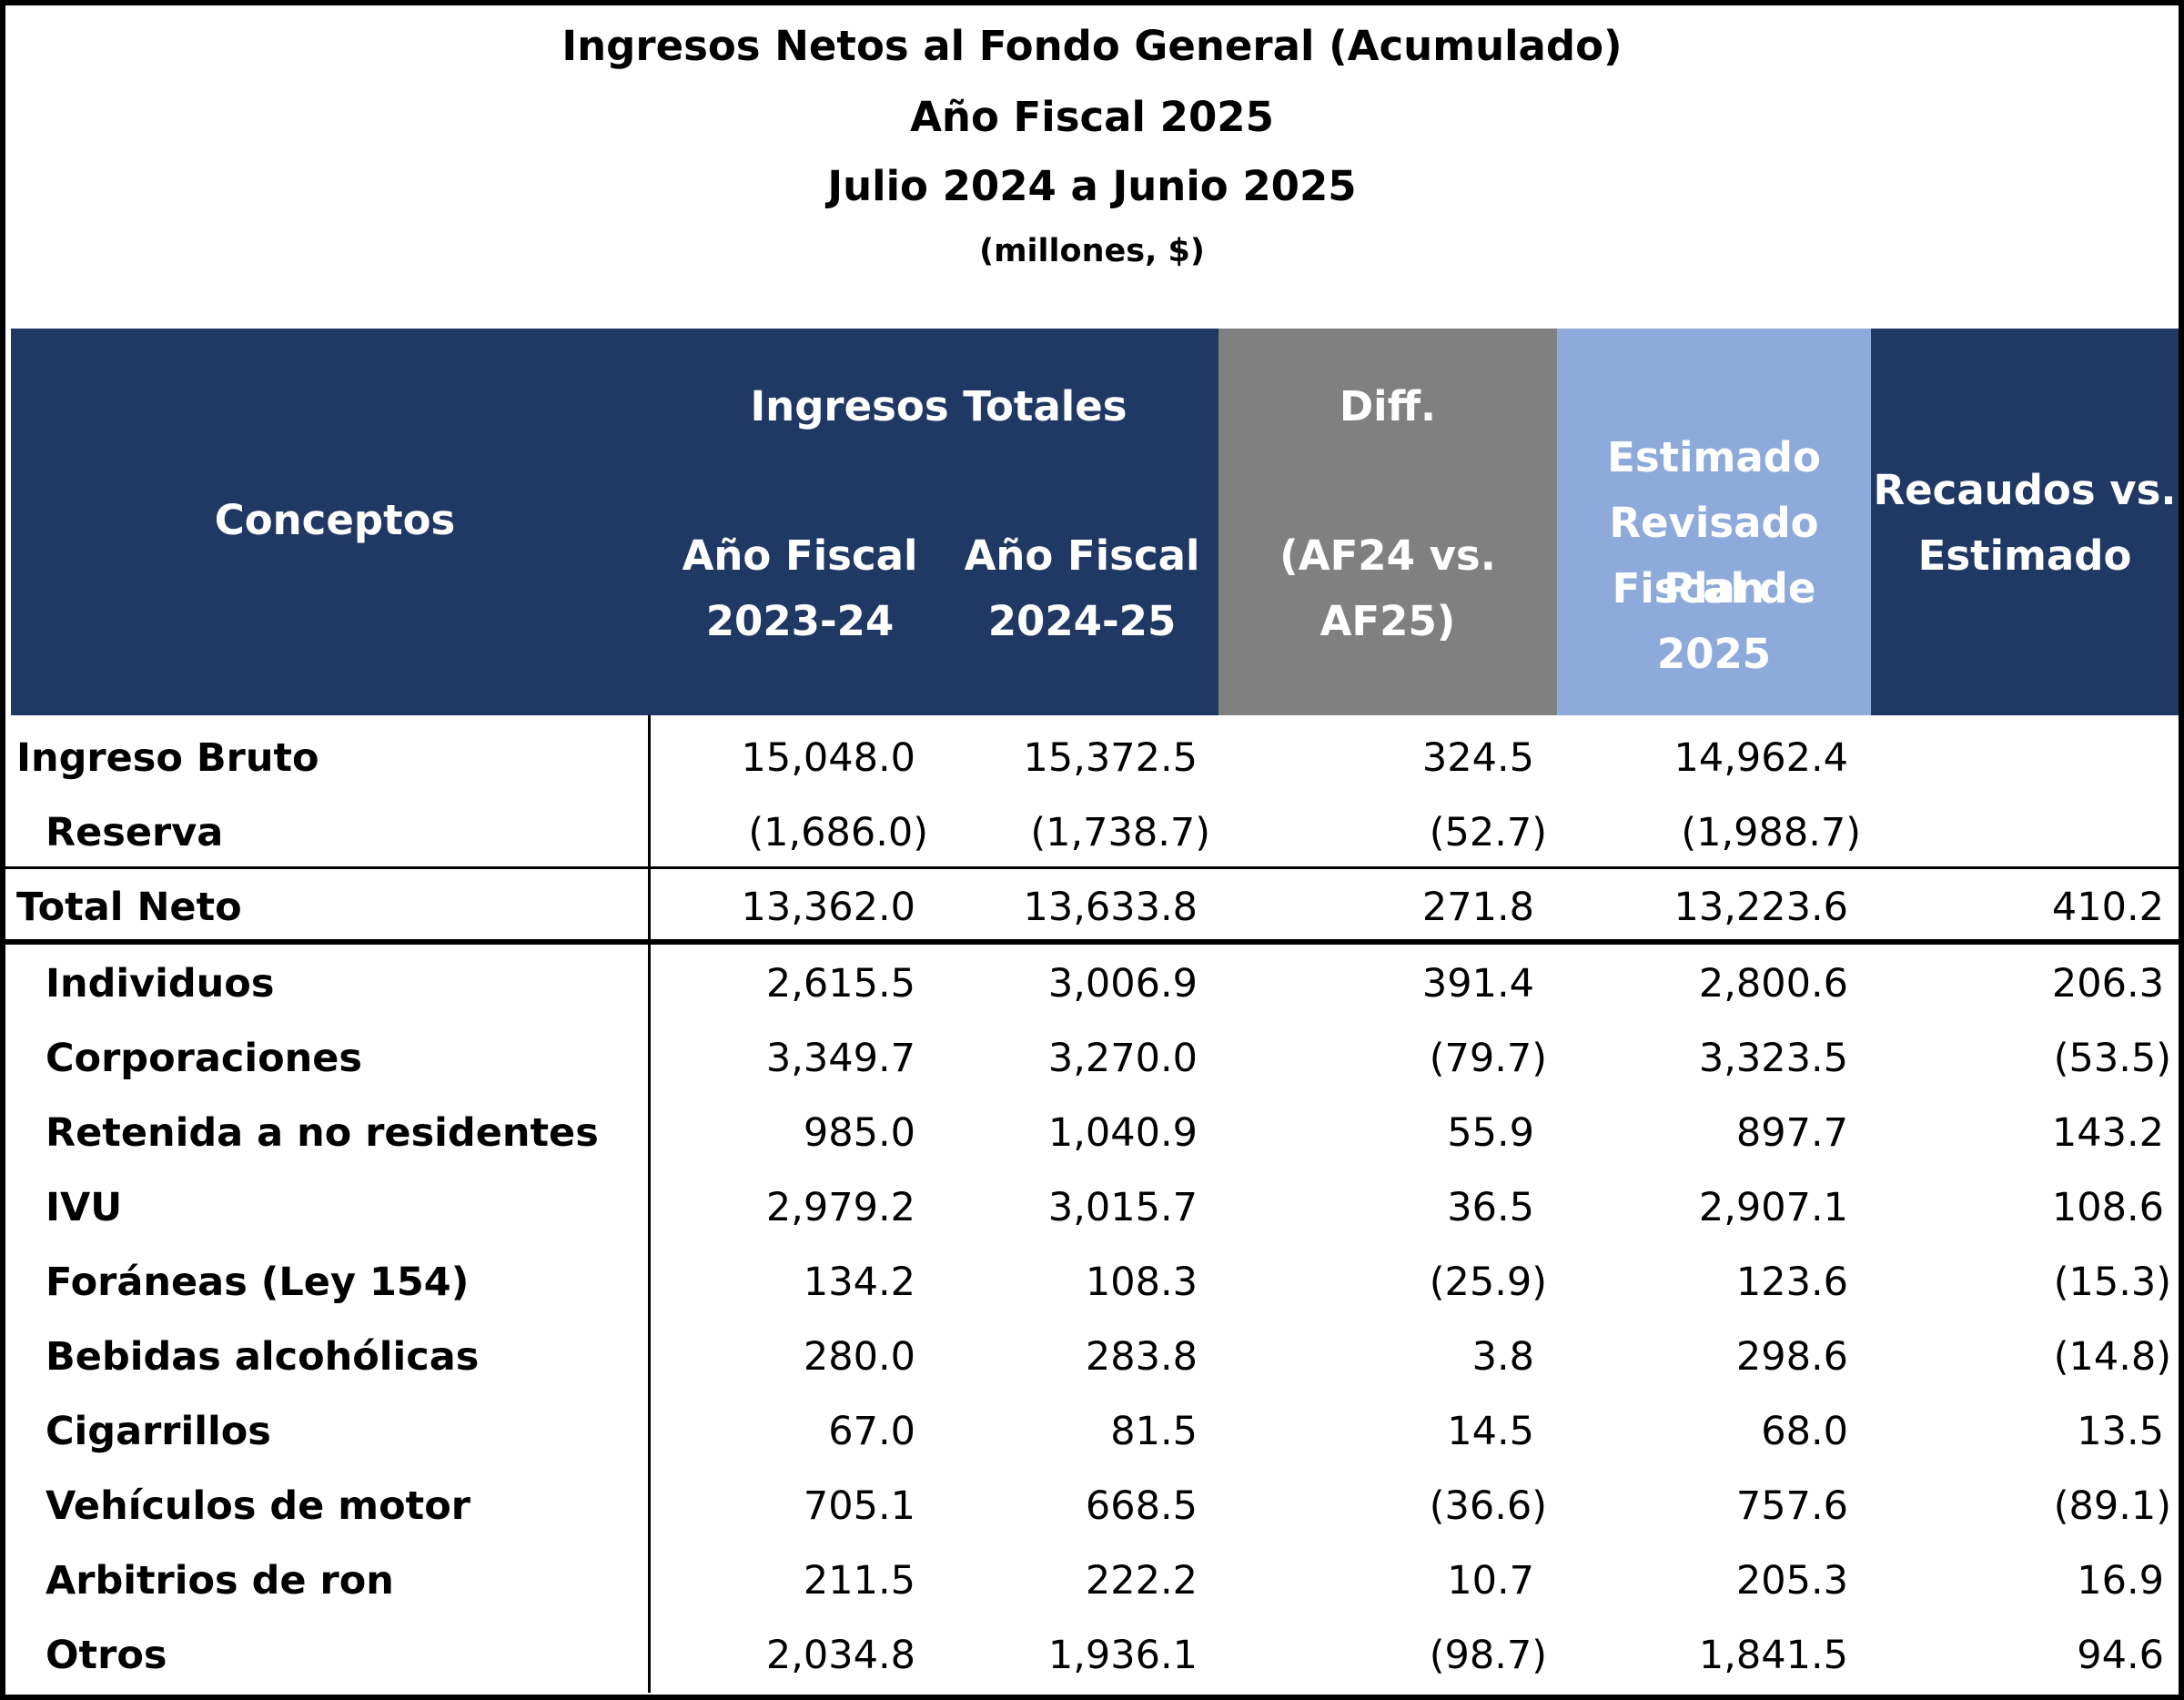  Describe the element at coordinates (1111, 907) in the screenshot. I see `cell-af25: 13,633.8` at that location.